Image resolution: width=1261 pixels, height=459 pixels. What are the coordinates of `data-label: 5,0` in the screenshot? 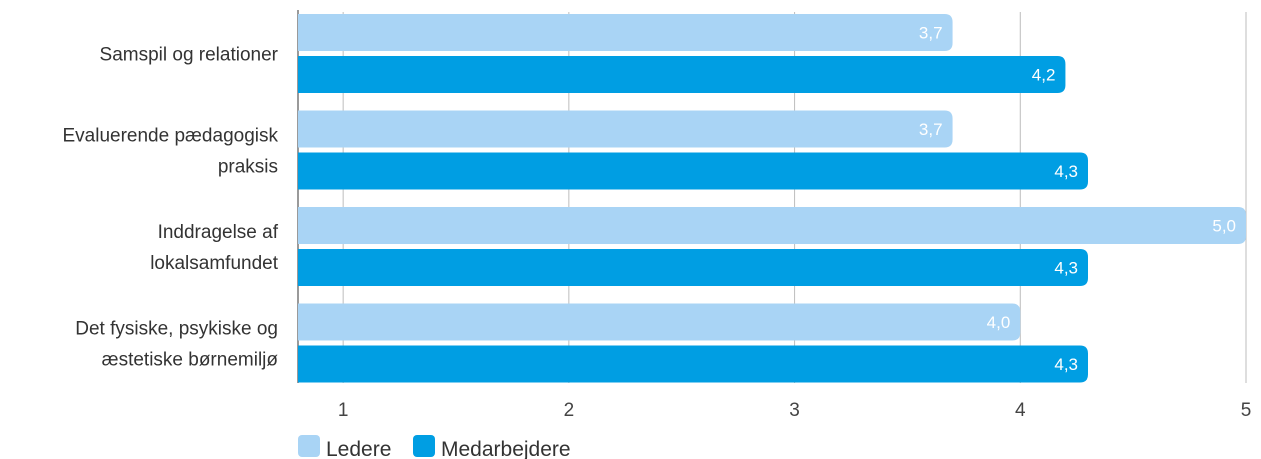 It's located at (1224, 226).